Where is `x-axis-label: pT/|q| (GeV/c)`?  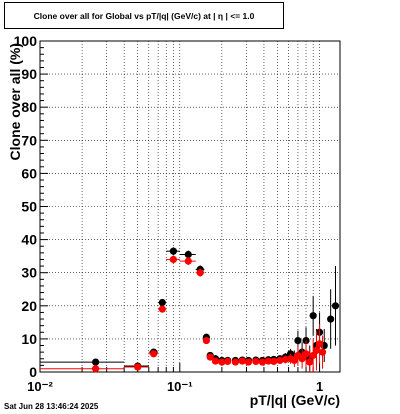
x-axis-label: pT/|q| (GeV/c) is located at coordinates (295, 400).